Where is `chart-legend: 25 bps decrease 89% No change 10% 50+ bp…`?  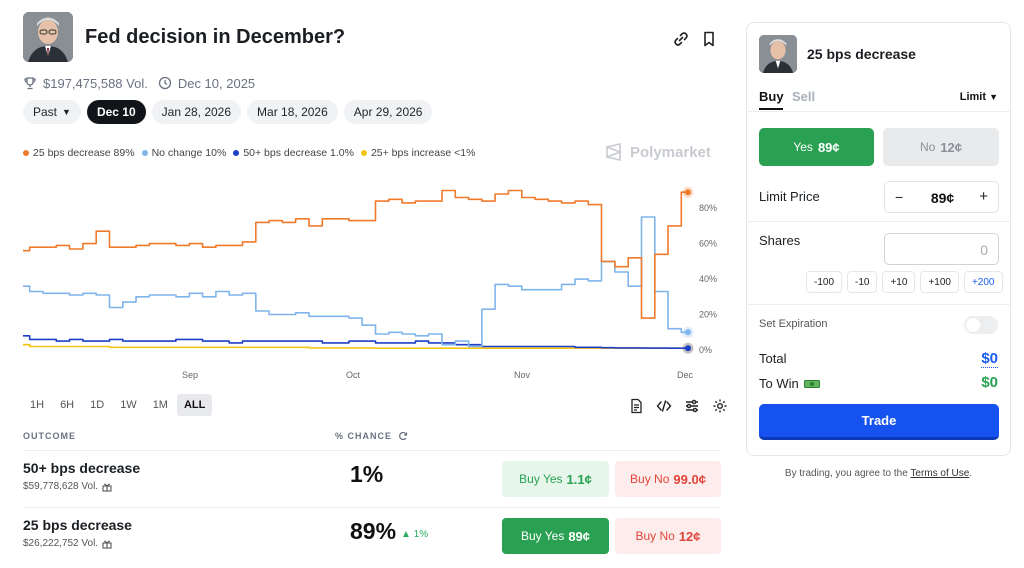 chart-legend: 25 bps decrease 89% No change 10% 50+ bp… is located at coordinates (252, 153).